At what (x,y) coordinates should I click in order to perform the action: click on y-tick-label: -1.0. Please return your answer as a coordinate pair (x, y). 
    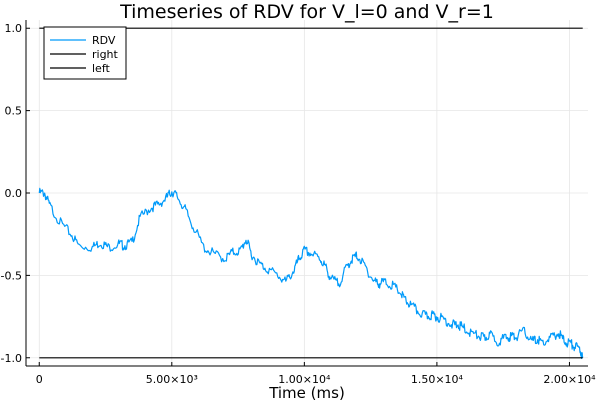
    Looking at the image, I should click on (11, 358).